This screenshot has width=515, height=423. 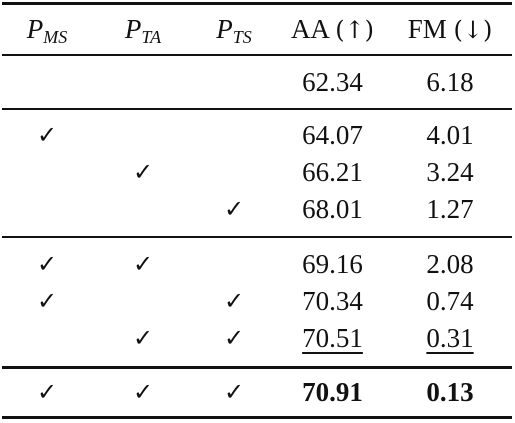 I want to click on header-aa: AA (↑), so click(x=332, y=29).